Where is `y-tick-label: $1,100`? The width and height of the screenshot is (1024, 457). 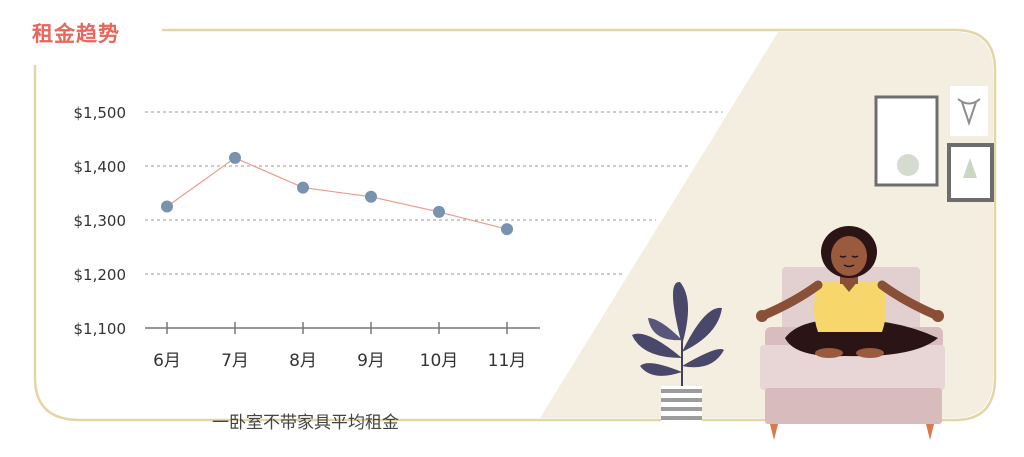 y-tick-label: $1,100 is located at coordinates (100, 329).